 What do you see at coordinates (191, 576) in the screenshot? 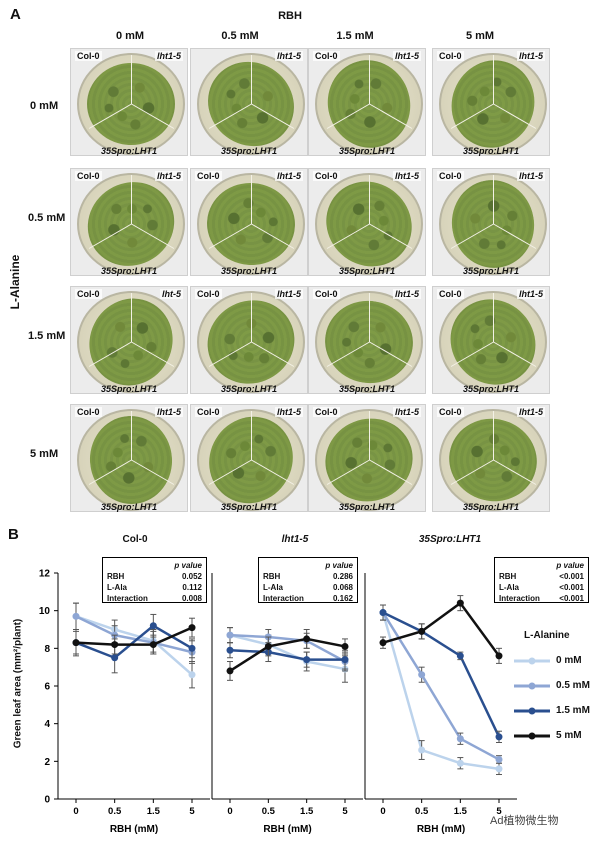
I see `stat-value: 0.052` at bounding box center [191, 576].